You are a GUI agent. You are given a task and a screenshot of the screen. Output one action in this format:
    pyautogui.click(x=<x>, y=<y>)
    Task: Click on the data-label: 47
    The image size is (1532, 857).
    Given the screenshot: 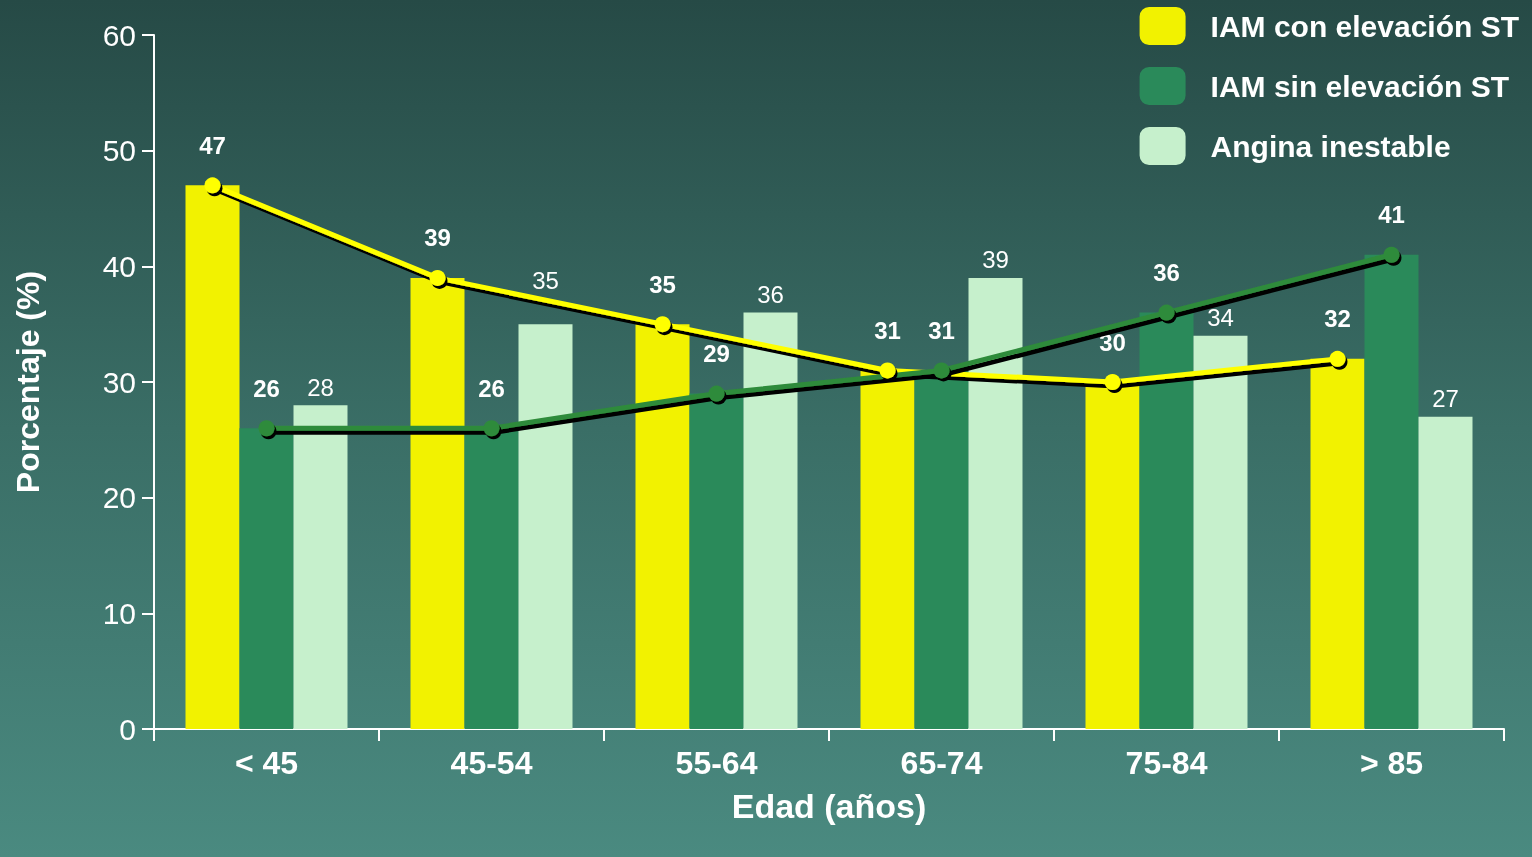 What is the action you would take?
    pyautogui.click(x=212, y=145)
    